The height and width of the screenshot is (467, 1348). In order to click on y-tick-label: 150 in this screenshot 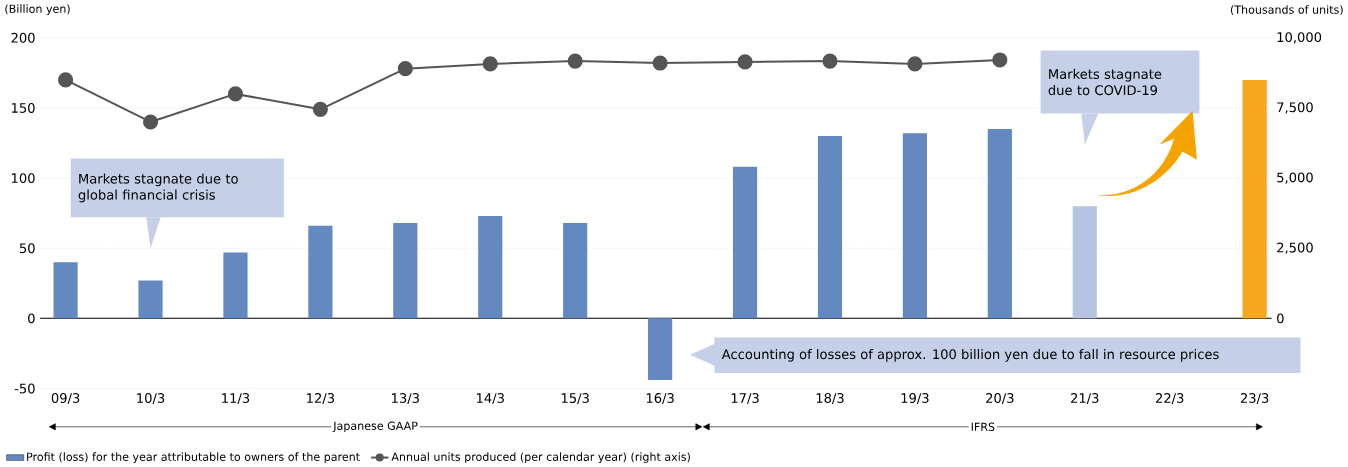, I will do `click(23, 108)`.